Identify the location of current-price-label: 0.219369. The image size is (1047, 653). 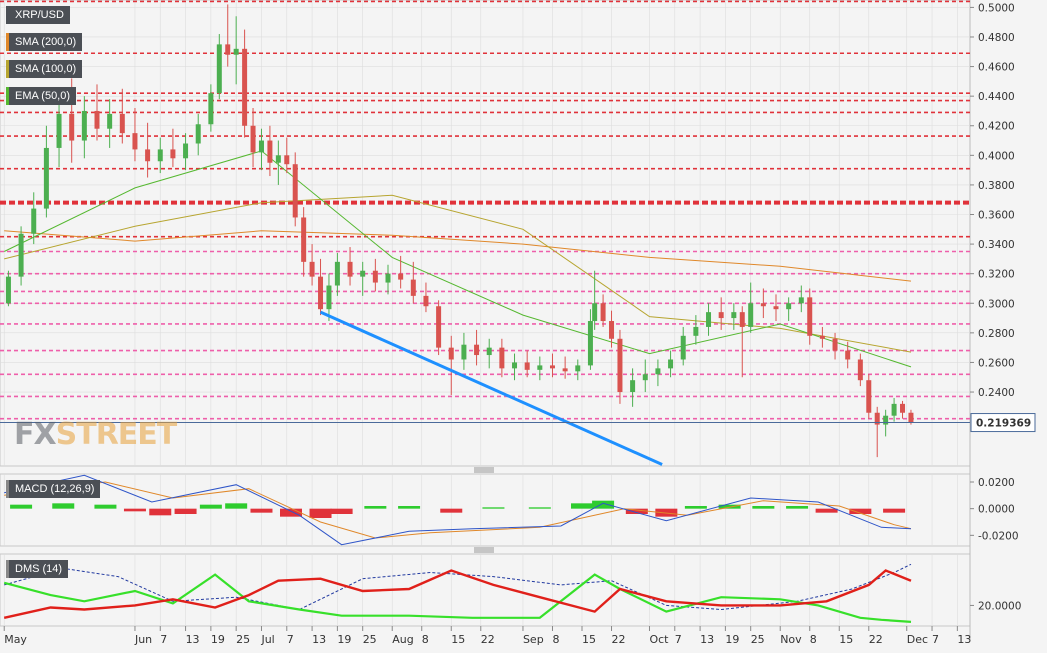
(1003, 424).